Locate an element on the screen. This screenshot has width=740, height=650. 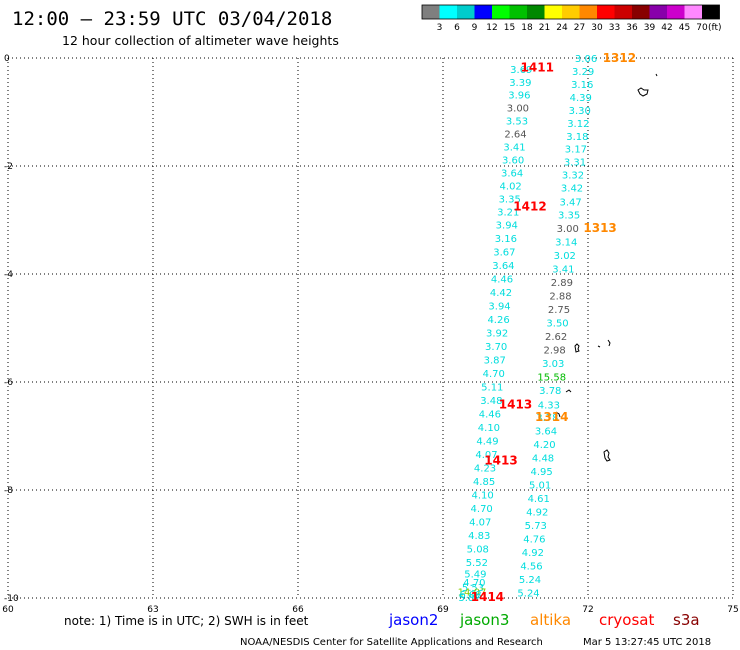
lon-tick-label: 66 is located at coordinates (298, 610).